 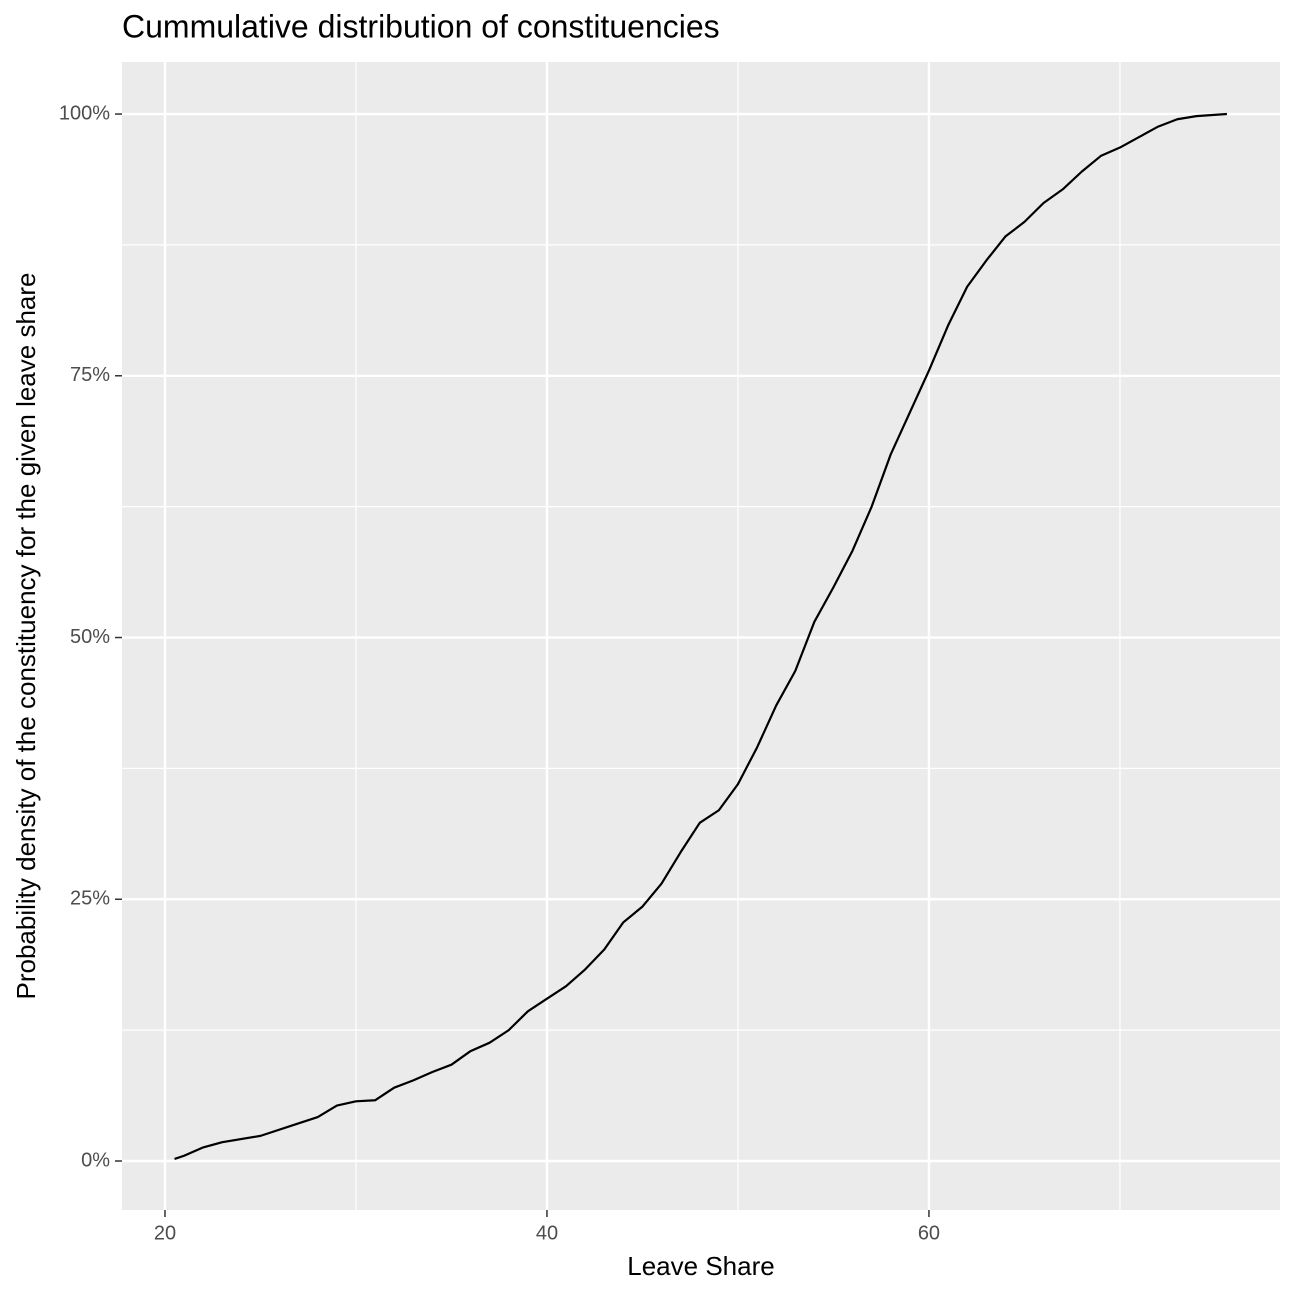 What do you see at coordinates (90, 637) in the screenshot?
I see `y-tick-label: 50%` at bounding box center [90, 637].